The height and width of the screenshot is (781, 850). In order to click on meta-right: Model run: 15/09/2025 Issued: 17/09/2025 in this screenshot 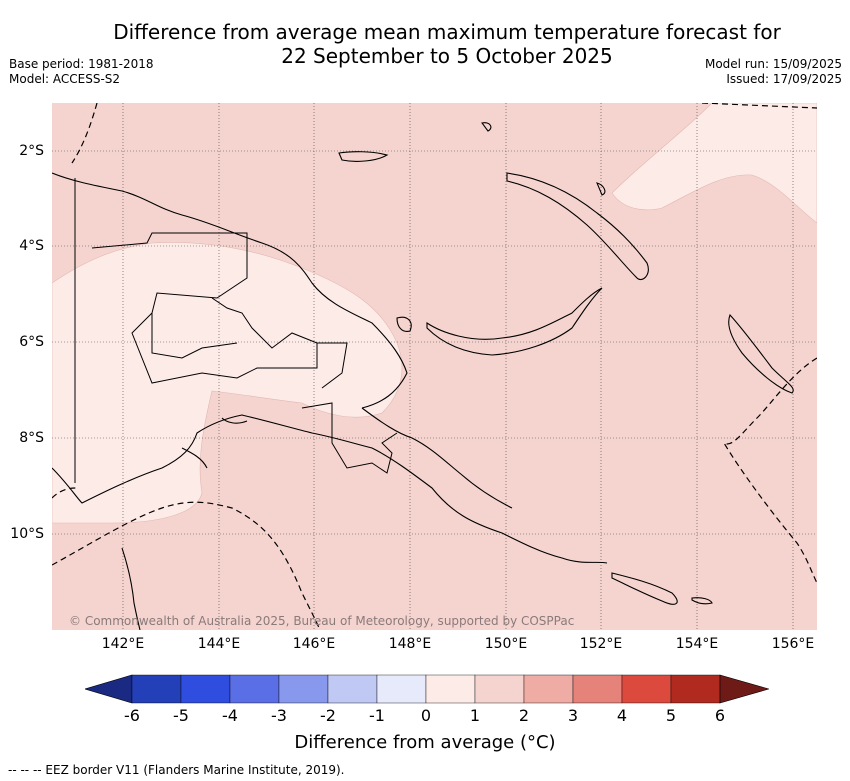, I will do `click(773, 72)`.